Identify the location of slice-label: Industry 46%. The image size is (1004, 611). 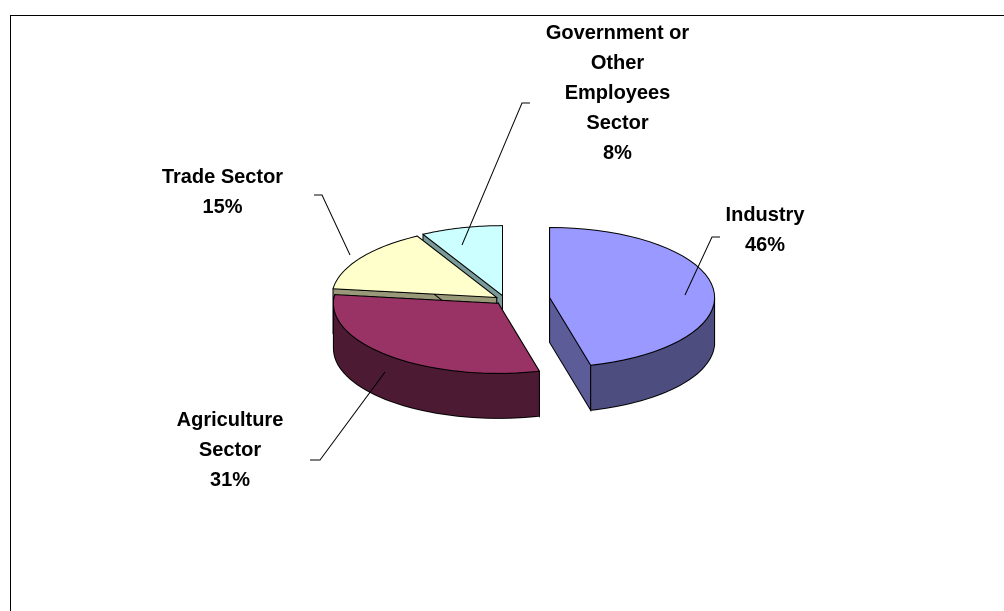
(765, 230).